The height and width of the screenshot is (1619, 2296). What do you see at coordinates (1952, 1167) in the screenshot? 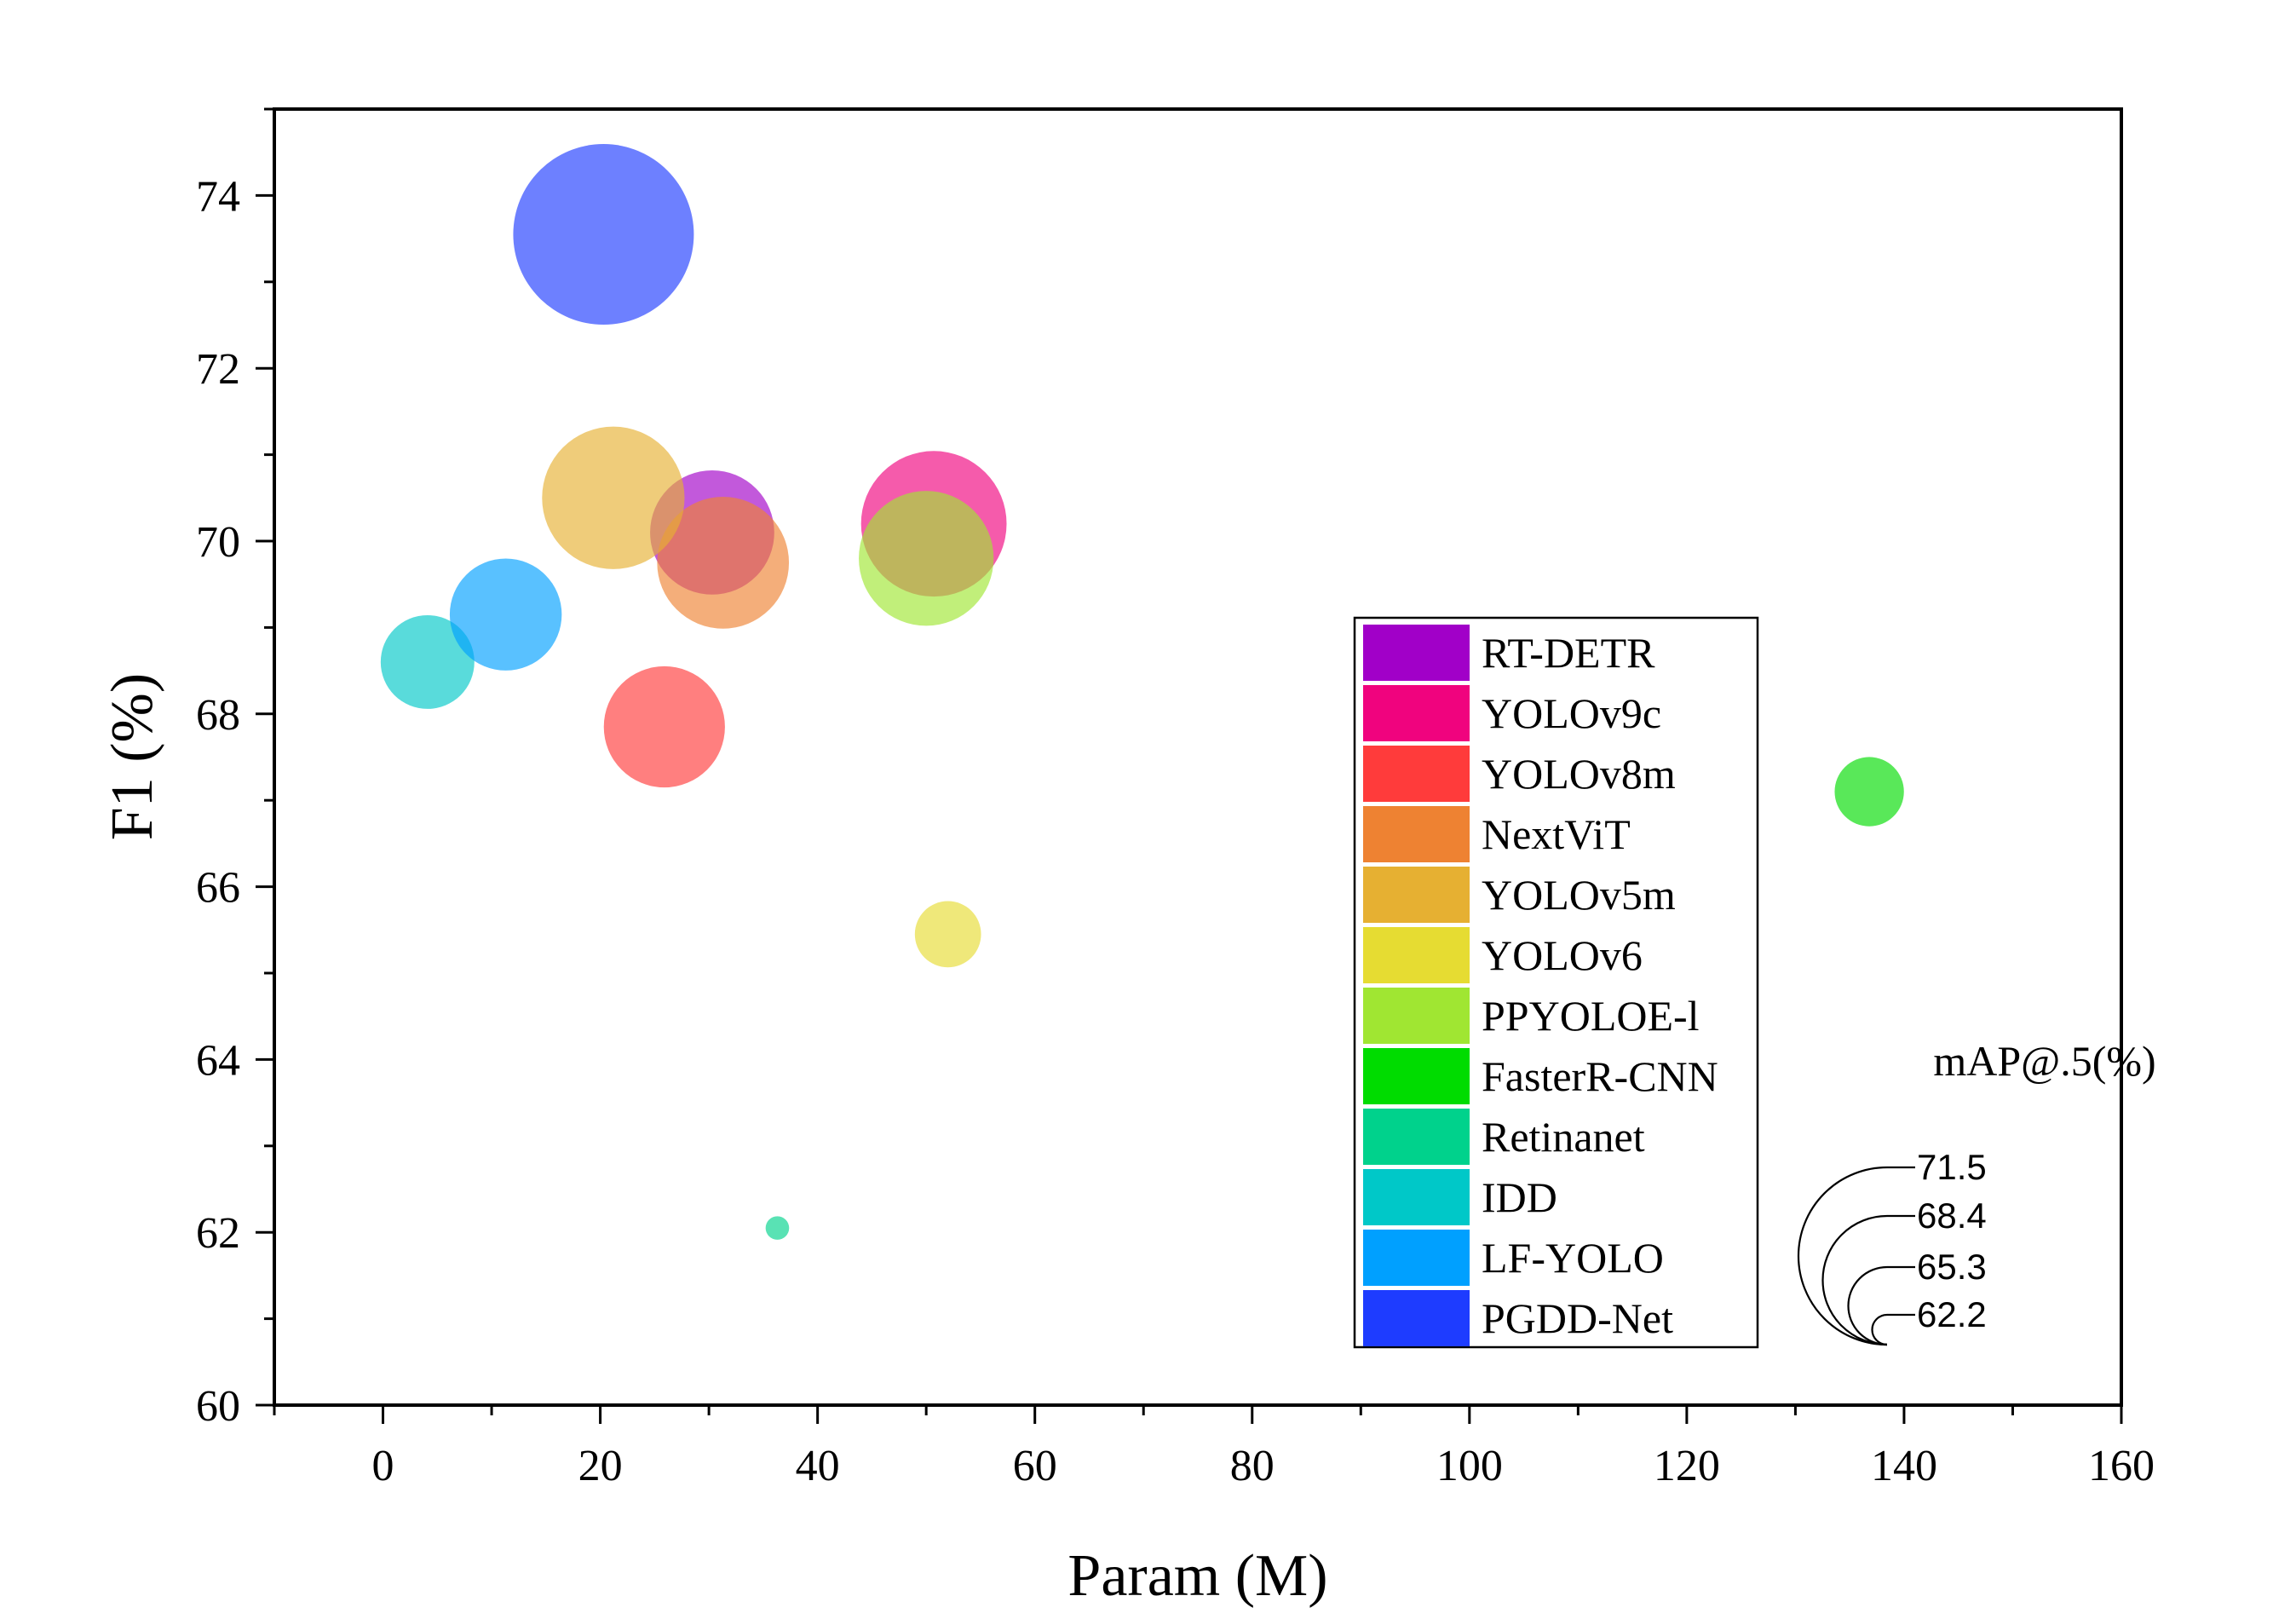
I see `size-legend-label: 71.5` at bounding box center [1952, 1167].